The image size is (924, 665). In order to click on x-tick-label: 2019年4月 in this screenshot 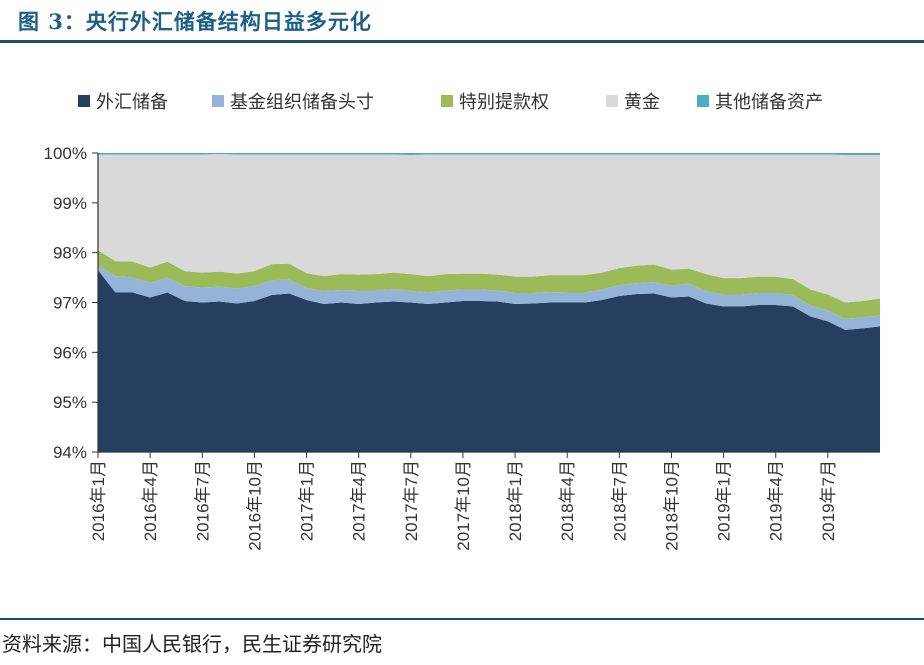, I will do `click(776, 500)`.